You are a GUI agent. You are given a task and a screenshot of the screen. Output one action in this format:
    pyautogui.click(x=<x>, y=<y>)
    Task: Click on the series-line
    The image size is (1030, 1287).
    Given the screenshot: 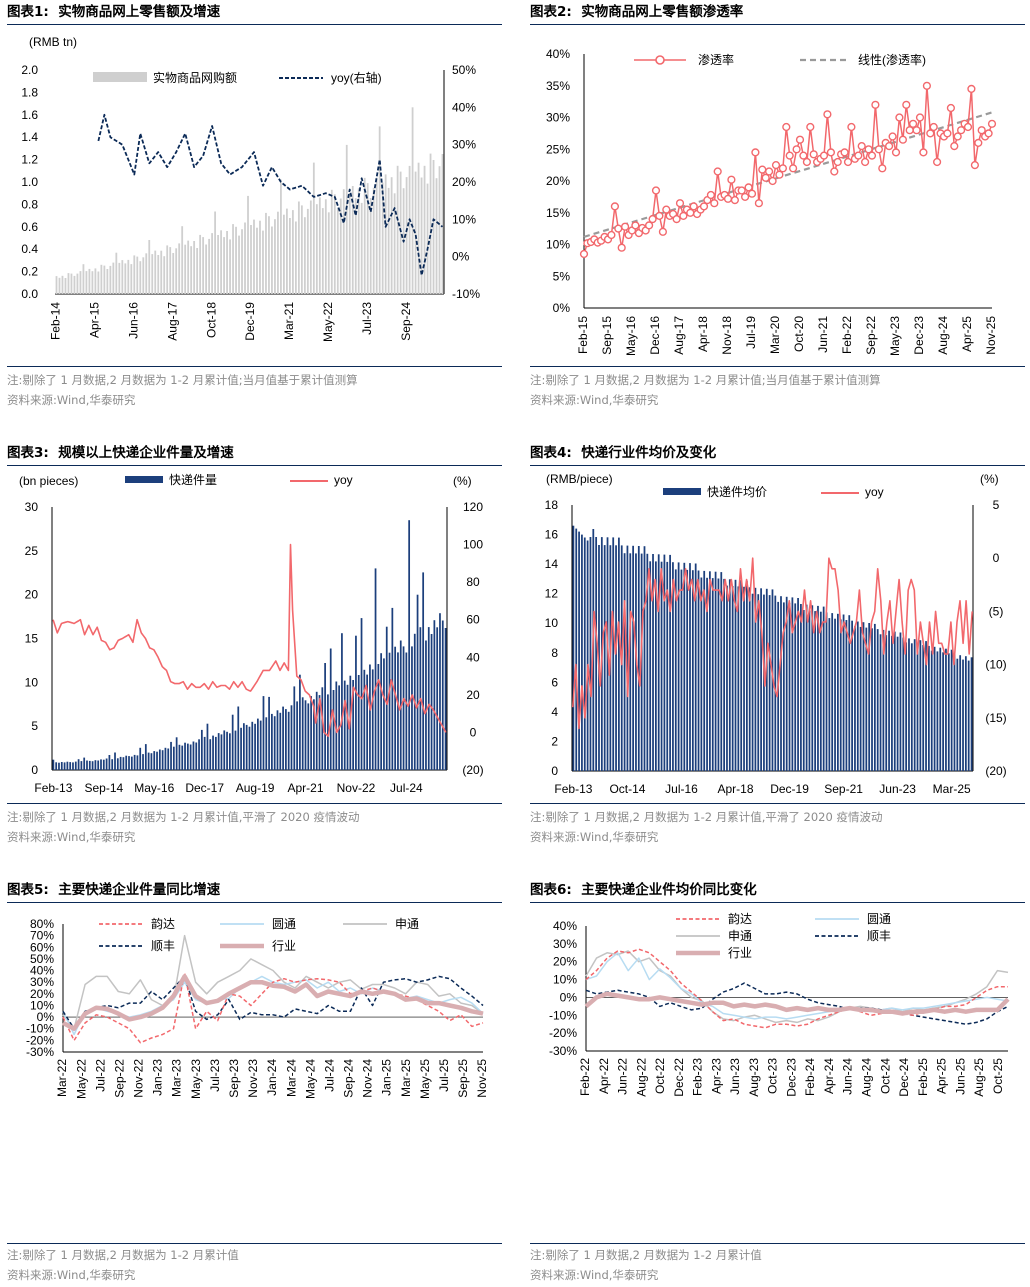 What is the action you would take?
    pyautogui.click(x=273, y=1002)
    